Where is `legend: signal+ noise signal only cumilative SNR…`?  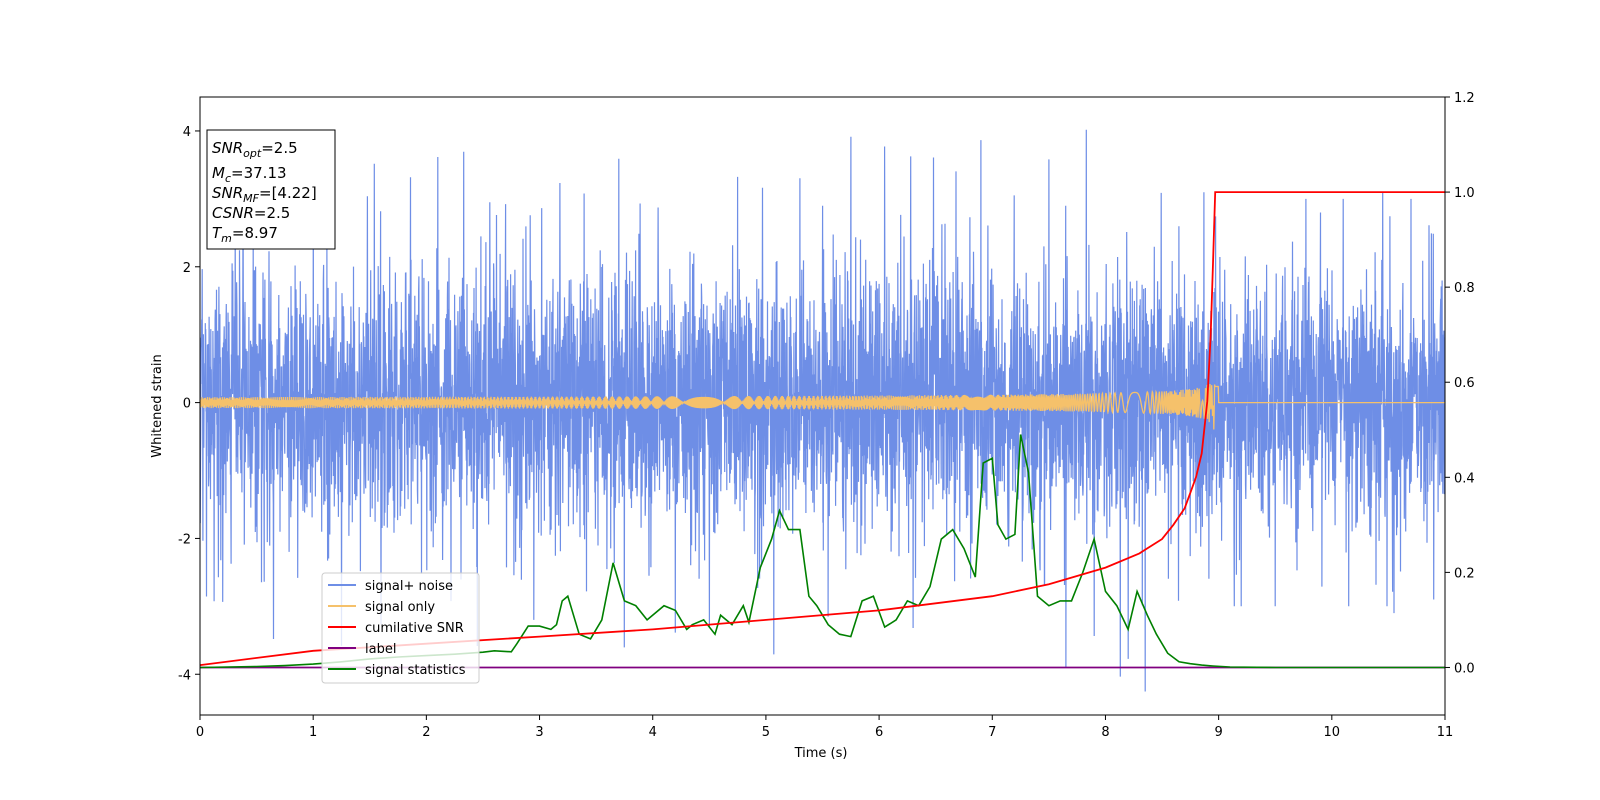
legend: signal+ noise signal only cumilative SNR… is located at coordinates (400, 628).